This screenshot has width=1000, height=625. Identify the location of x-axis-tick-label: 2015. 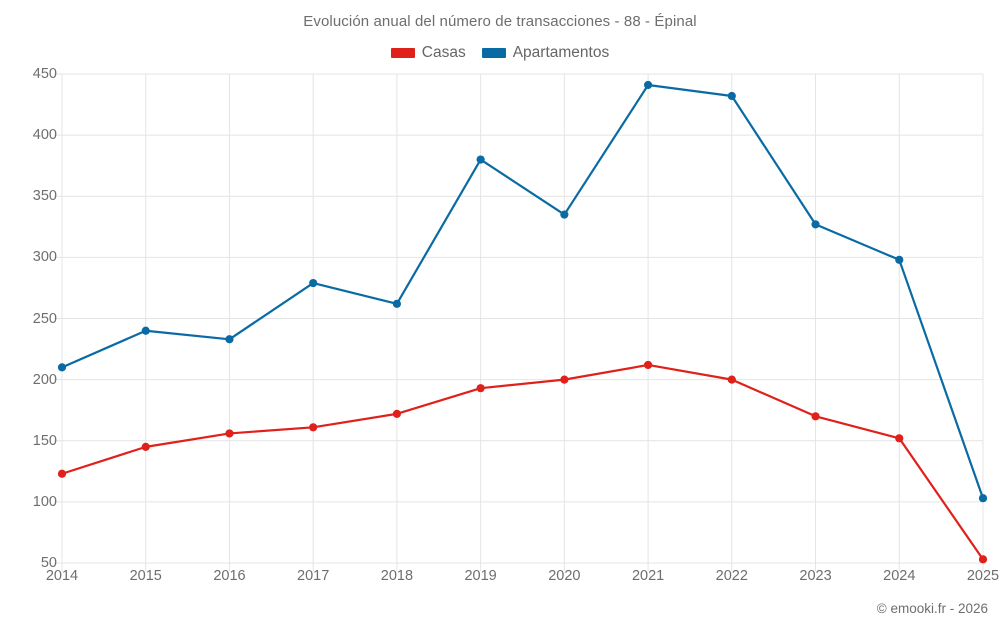
(145, 576).